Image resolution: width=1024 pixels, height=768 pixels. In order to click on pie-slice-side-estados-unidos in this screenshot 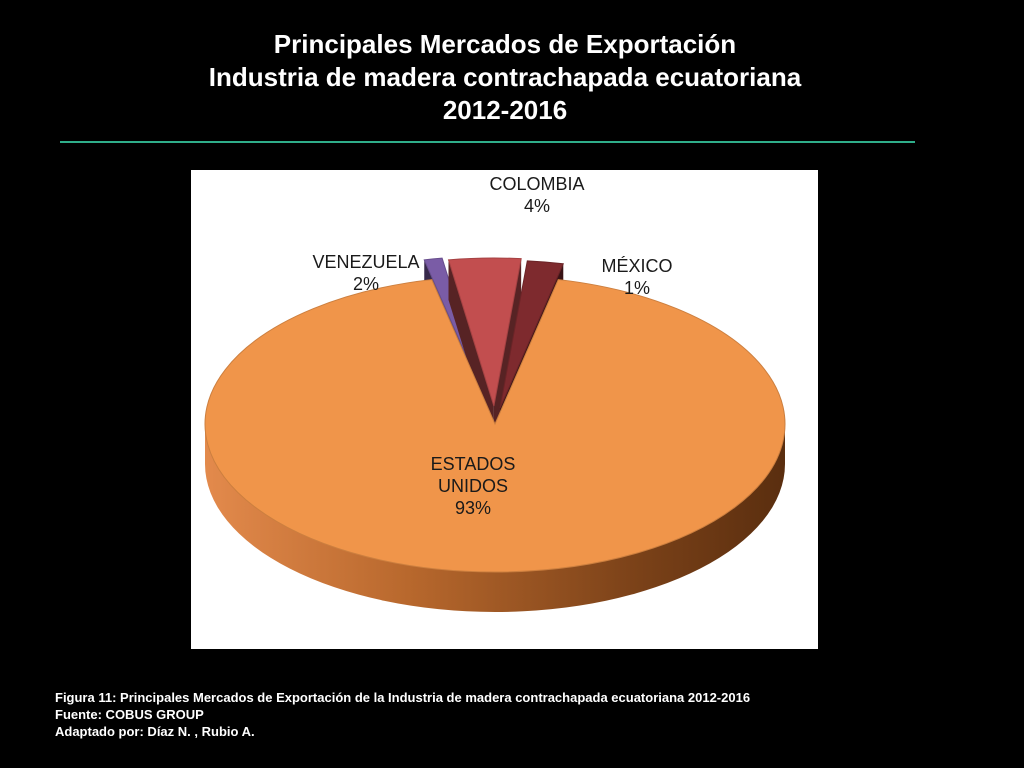, I will do `click(495, 518)`.